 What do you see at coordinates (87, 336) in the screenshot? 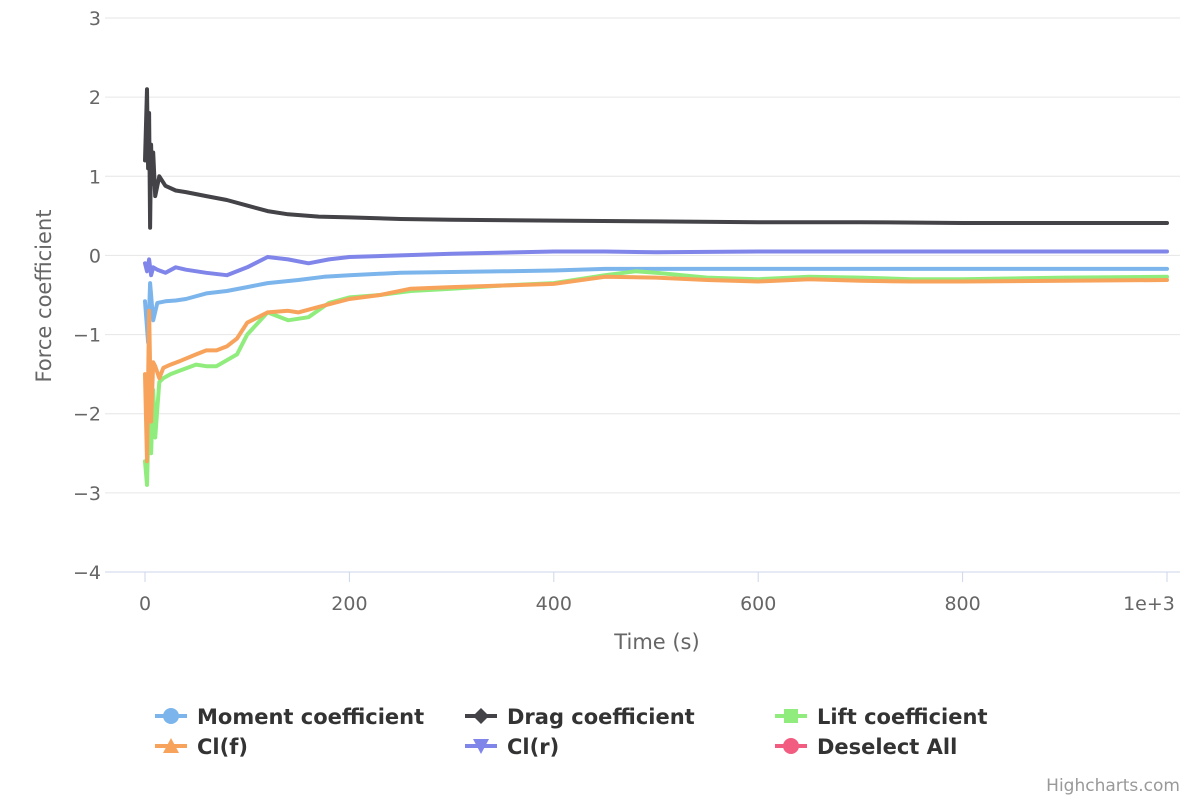
I see `y-tick-label: −1` at bounding box center [87, 336].